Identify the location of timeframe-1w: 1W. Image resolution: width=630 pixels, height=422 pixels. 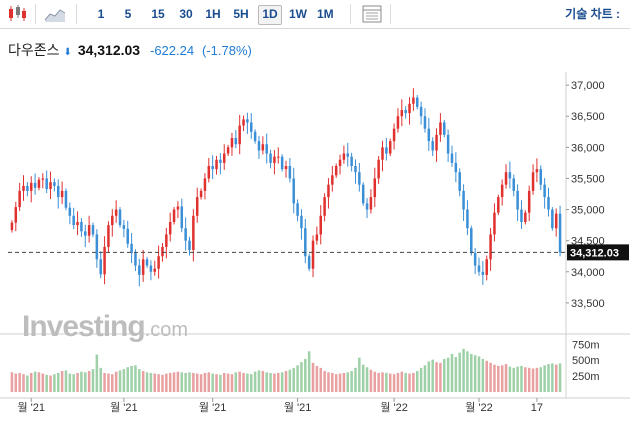
(298, 14).